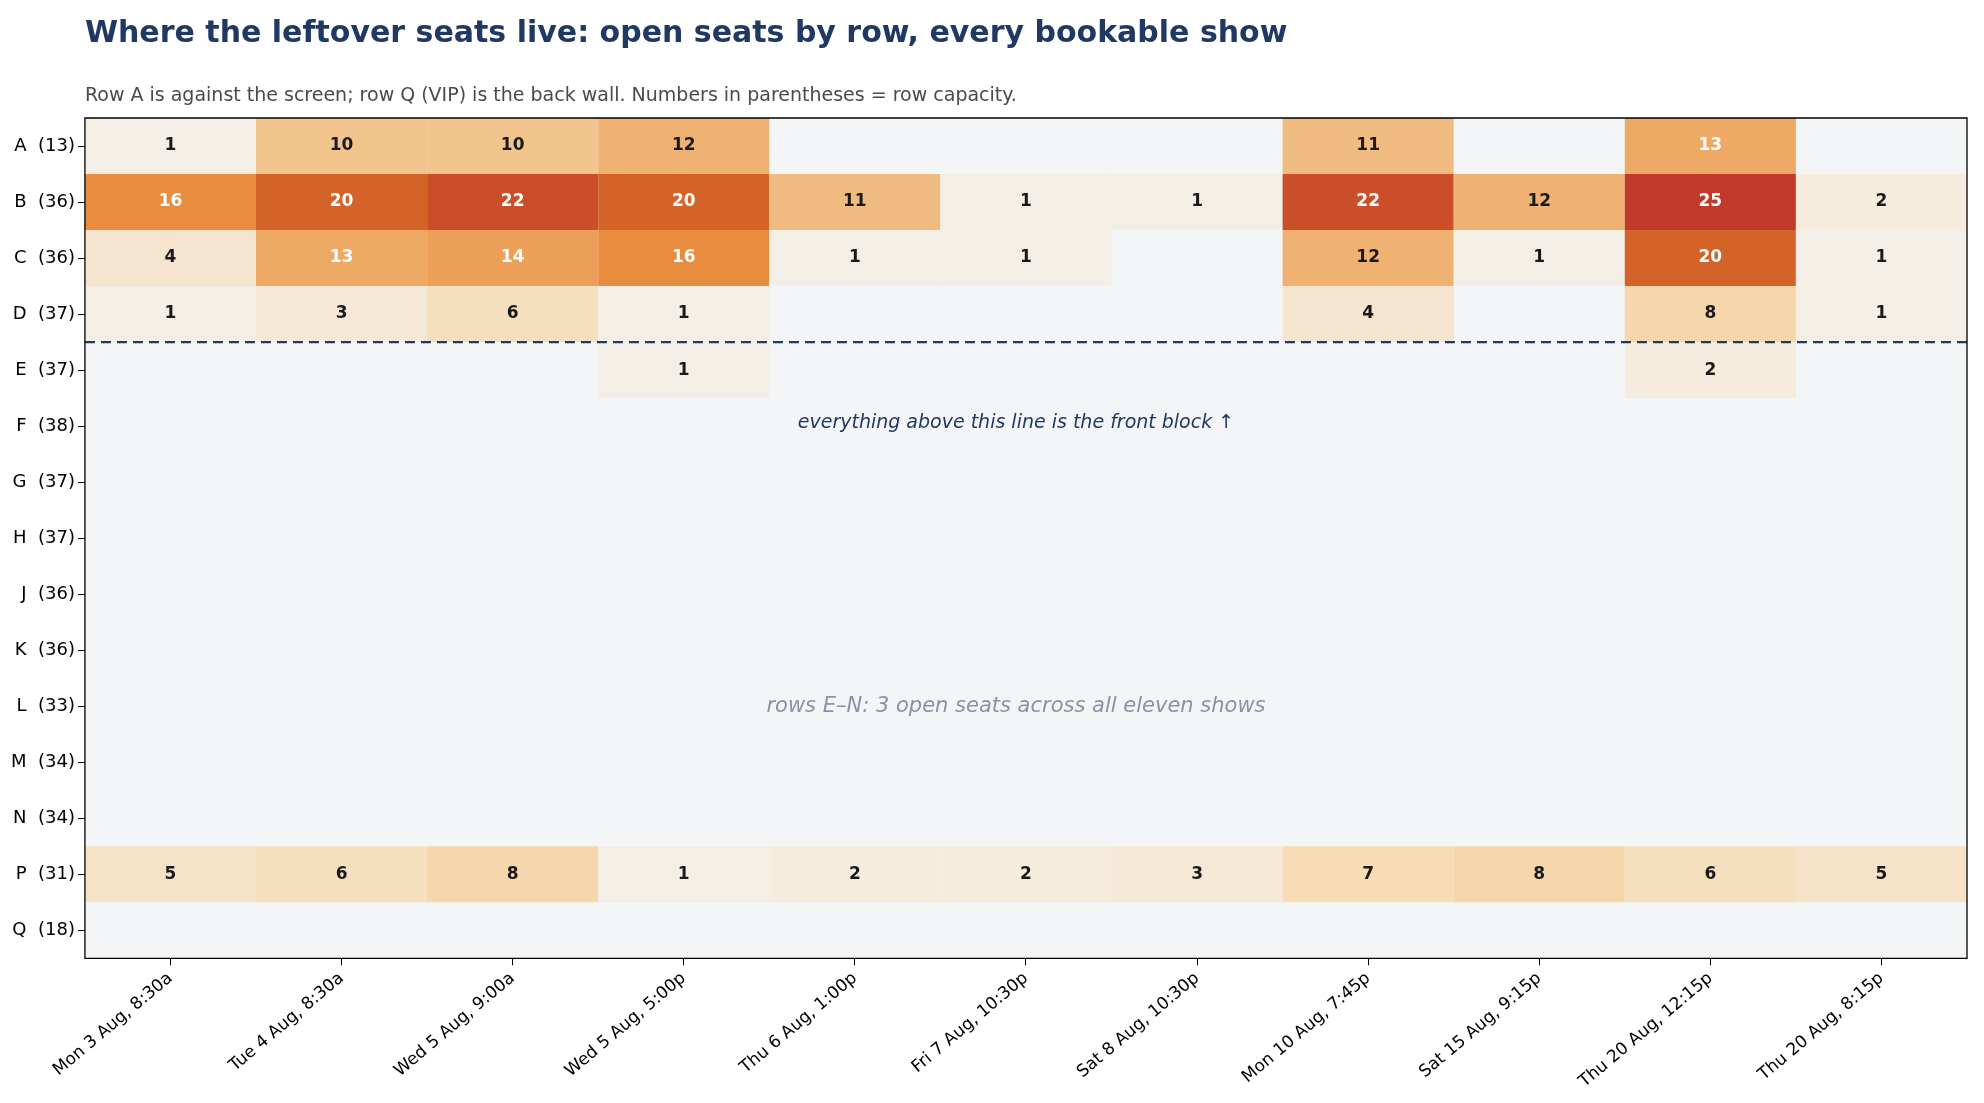 Image resolution: width=1984 pixels, height=1103 pixels. I want to click on y-tick-label: P (31), so click(45, 872).